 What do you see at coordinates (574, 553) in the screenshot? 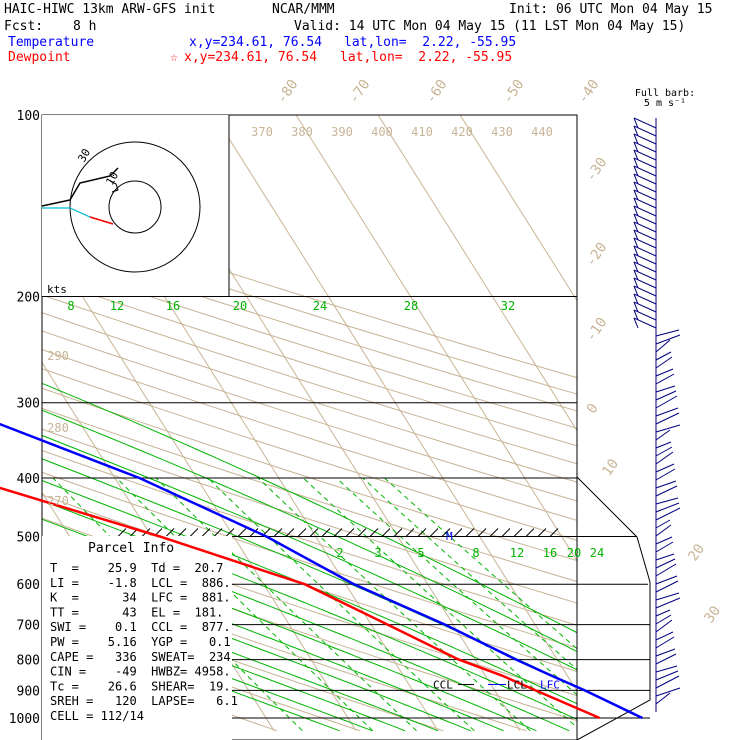
I see `mixing-ratio-label: 20` at bounding box center [574, 553].